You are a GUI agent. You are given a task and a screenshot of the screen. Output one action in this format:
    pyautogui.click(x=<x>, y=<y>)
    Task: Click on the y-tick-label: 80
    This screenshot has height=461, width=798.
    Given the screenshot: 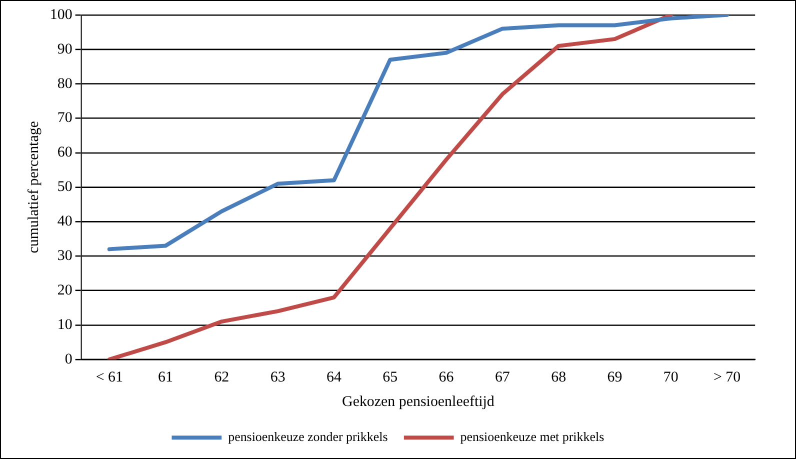 What is the action you would take?
    pyautogui.click(x=64, y=84)
    